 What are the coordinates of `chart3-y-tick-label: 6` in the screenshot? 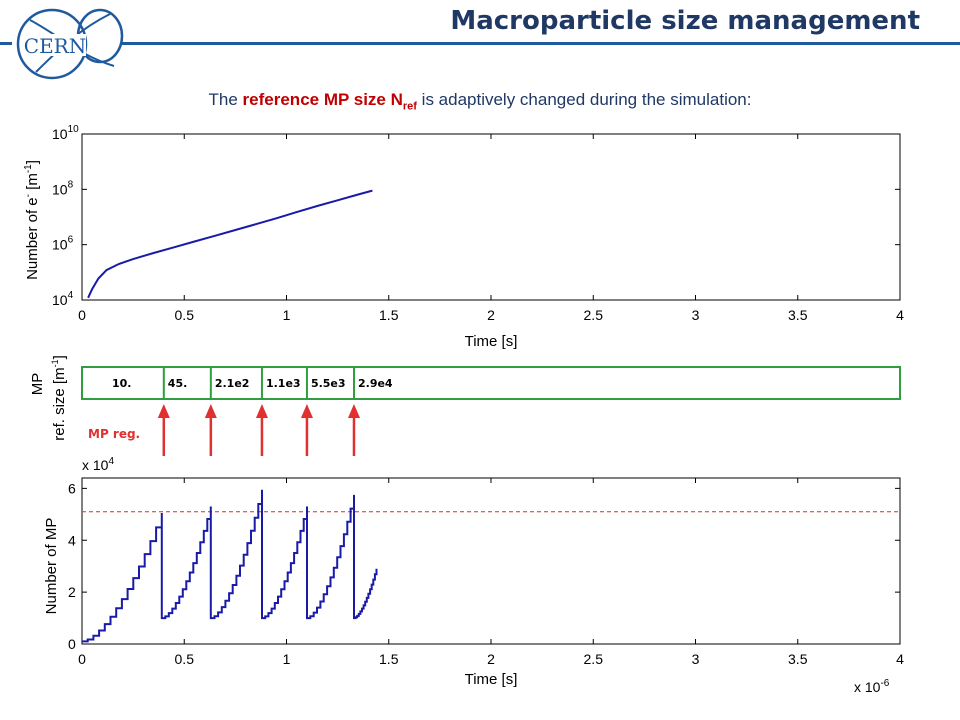 It's located at (72, 488).